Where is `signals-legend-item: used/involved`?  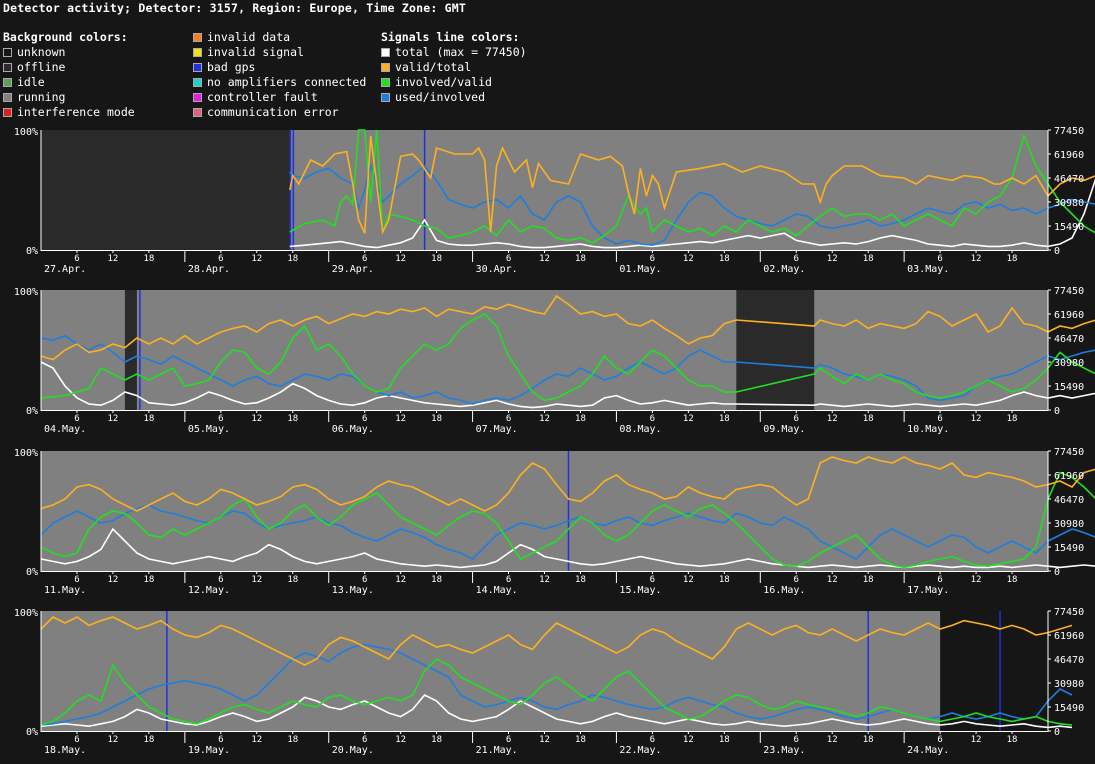
signals-legend-item: used/involved is located at coordinates (454, 97).